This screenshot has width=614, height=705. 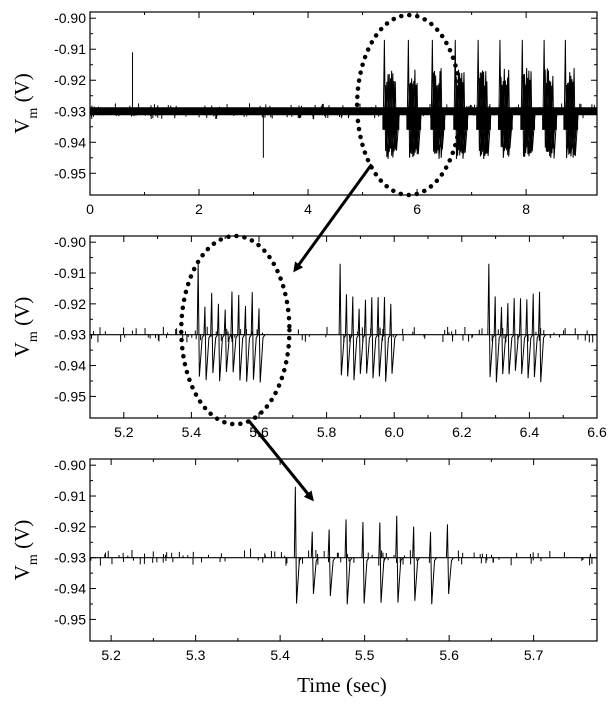 I want to click on x-tick-label: 6.6, so click(x=597, y=432).